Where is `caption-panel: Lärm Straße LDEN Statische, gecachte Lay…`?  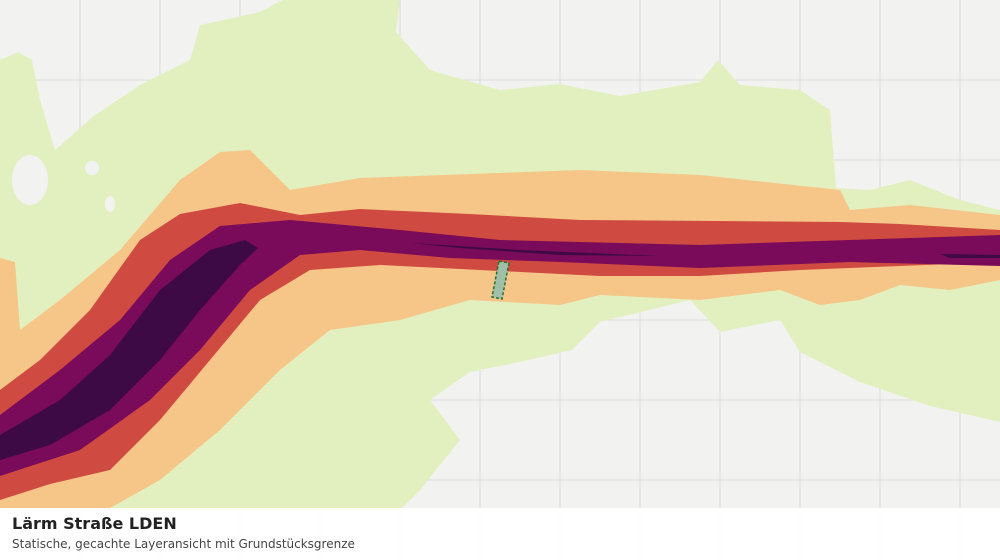
caption-panel: Lärm Straße LDEN Statische, gecachte Lay… is located at coordinates (500, 534).